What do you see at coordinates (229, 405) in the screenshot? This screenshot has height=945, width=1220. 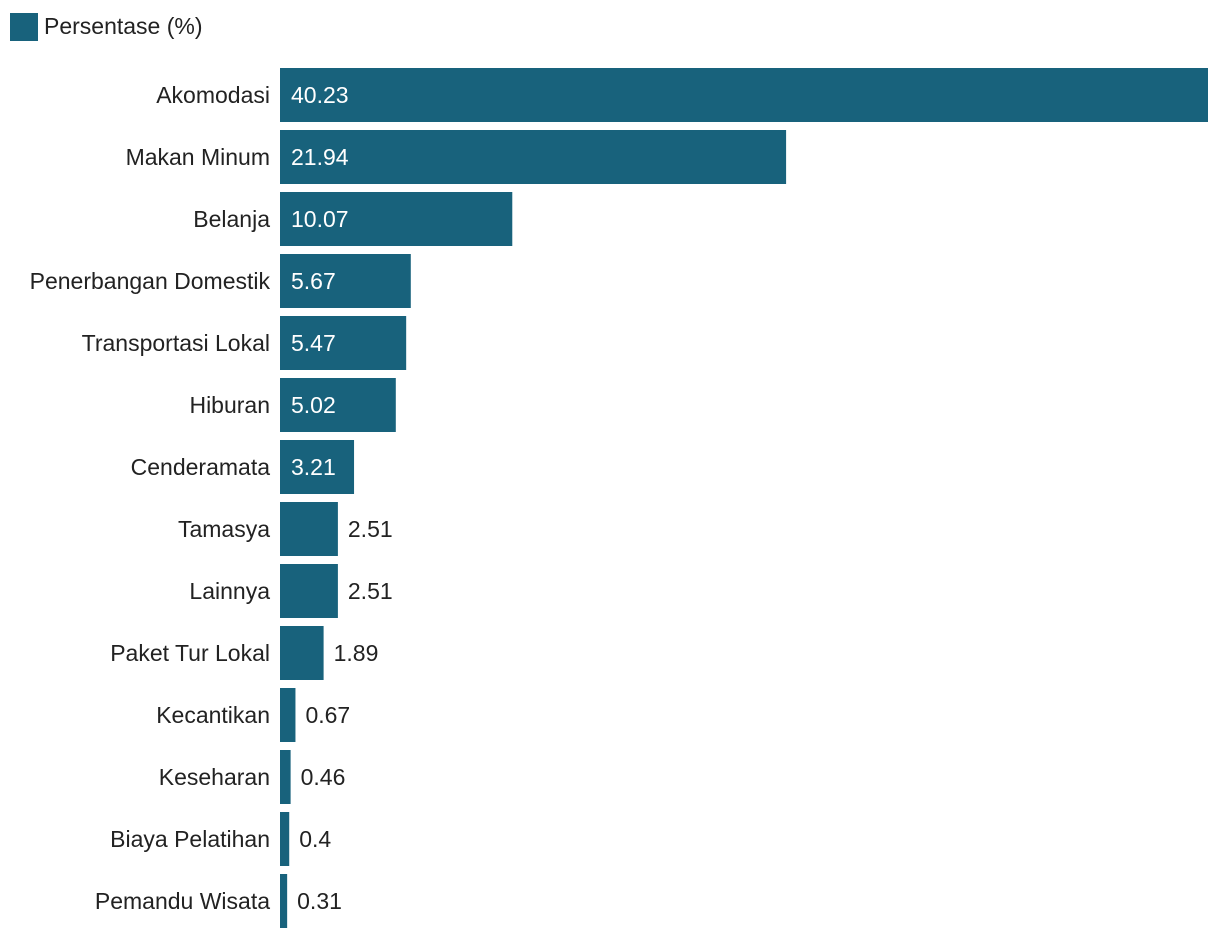 I see `category-label: Hiburan` at bounding box center [229, 405].